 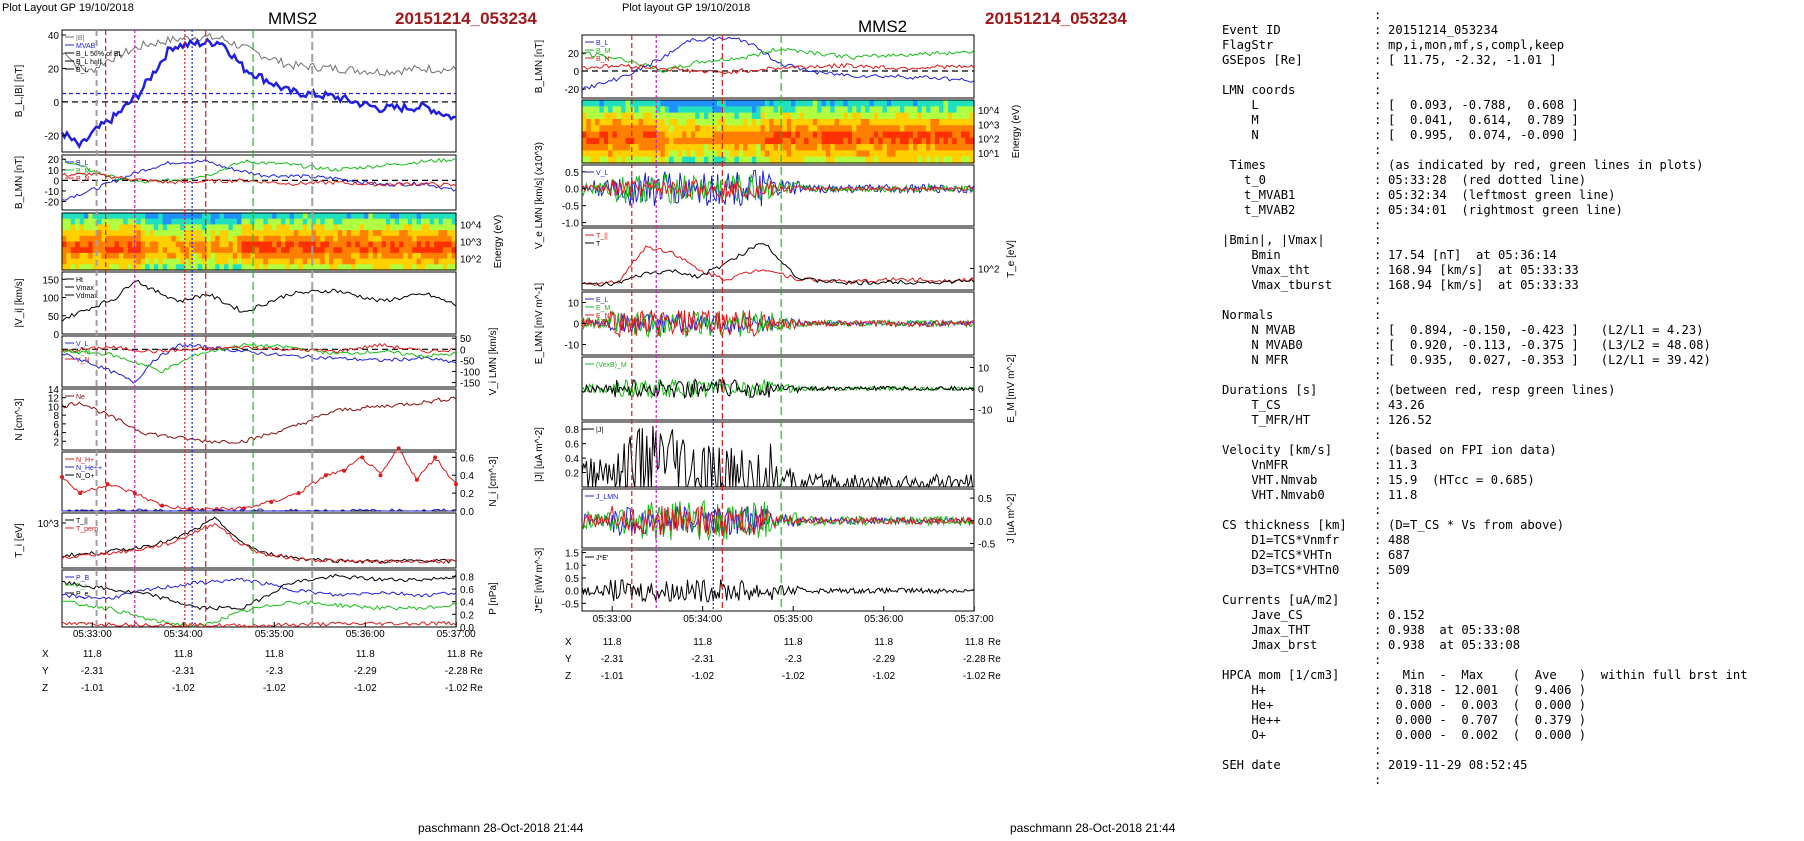 What do you see at coordinates (259, 598) in the screenshot?
I see `panel-frame` at bounding box center [259, 598].